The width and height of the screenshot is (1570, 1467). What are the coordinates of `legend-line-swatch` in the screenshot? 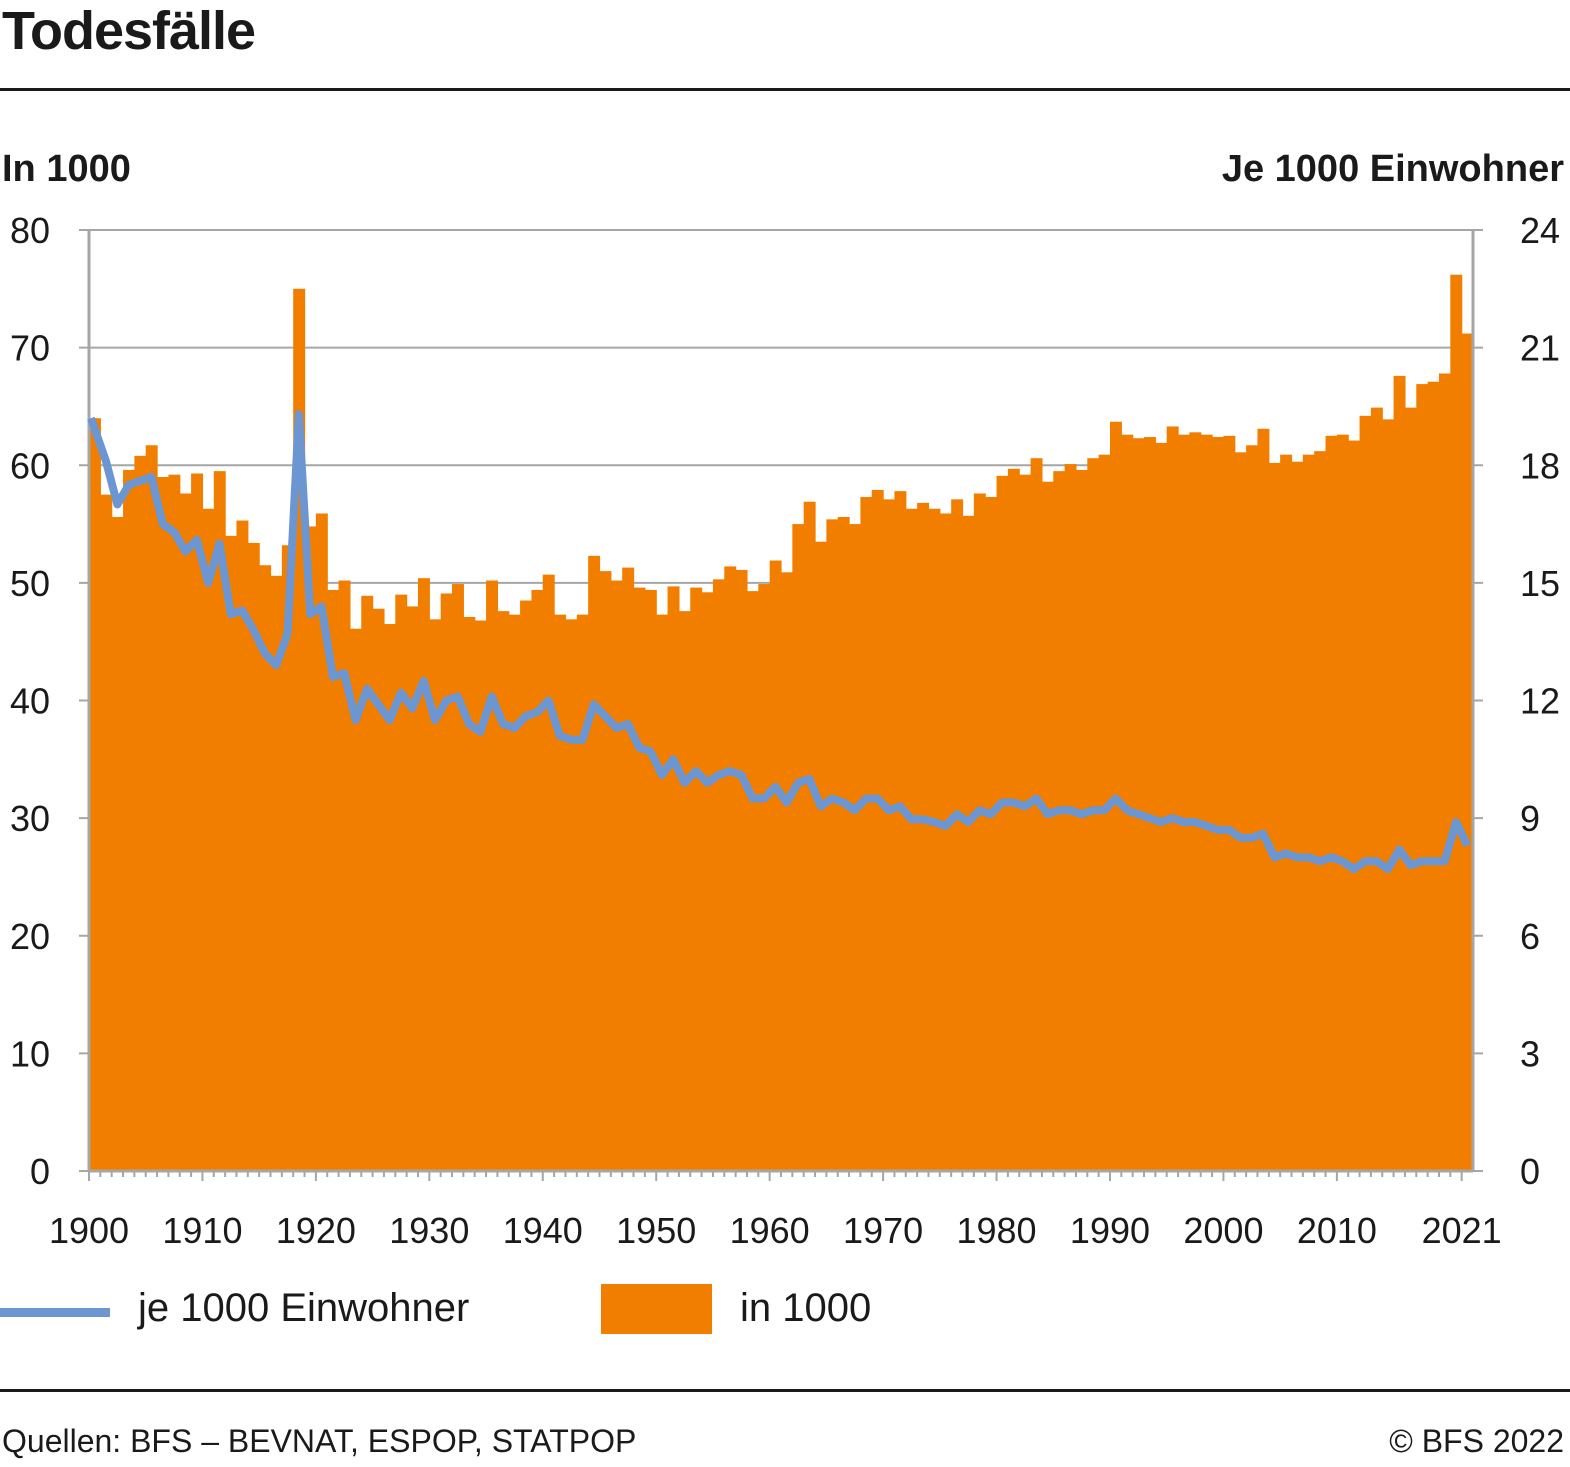 It's located at (55, 1312).